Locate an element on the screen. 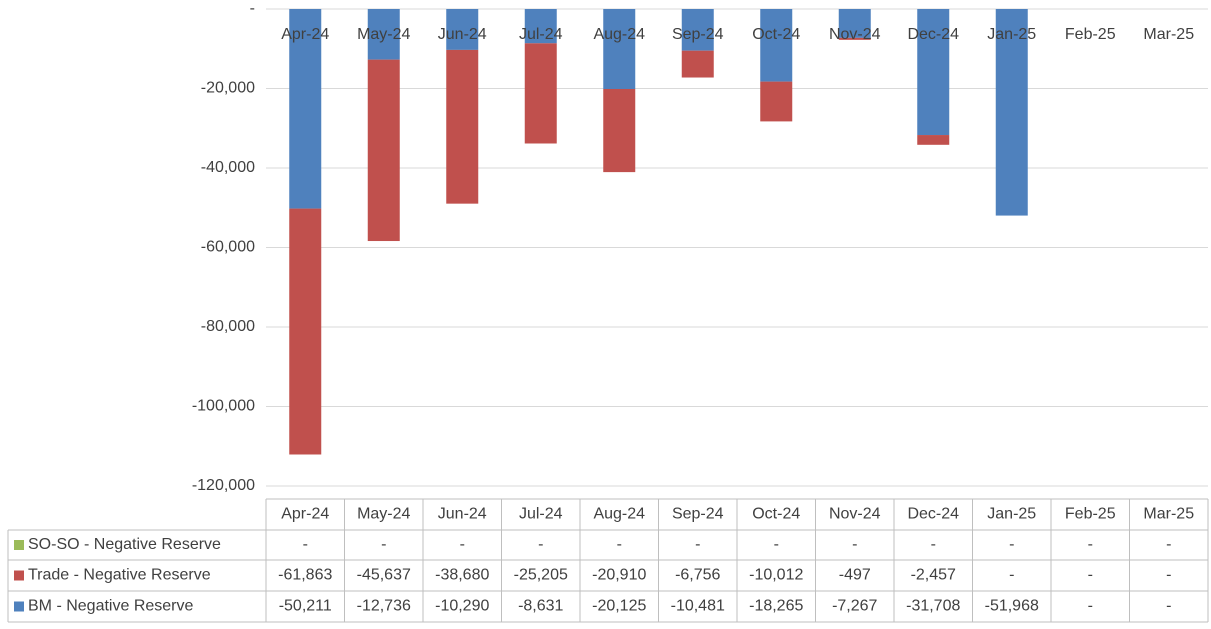 The height and width of the screenshot is (629, 1211). table-value: -7,267 is located at coordinates (854, 606).